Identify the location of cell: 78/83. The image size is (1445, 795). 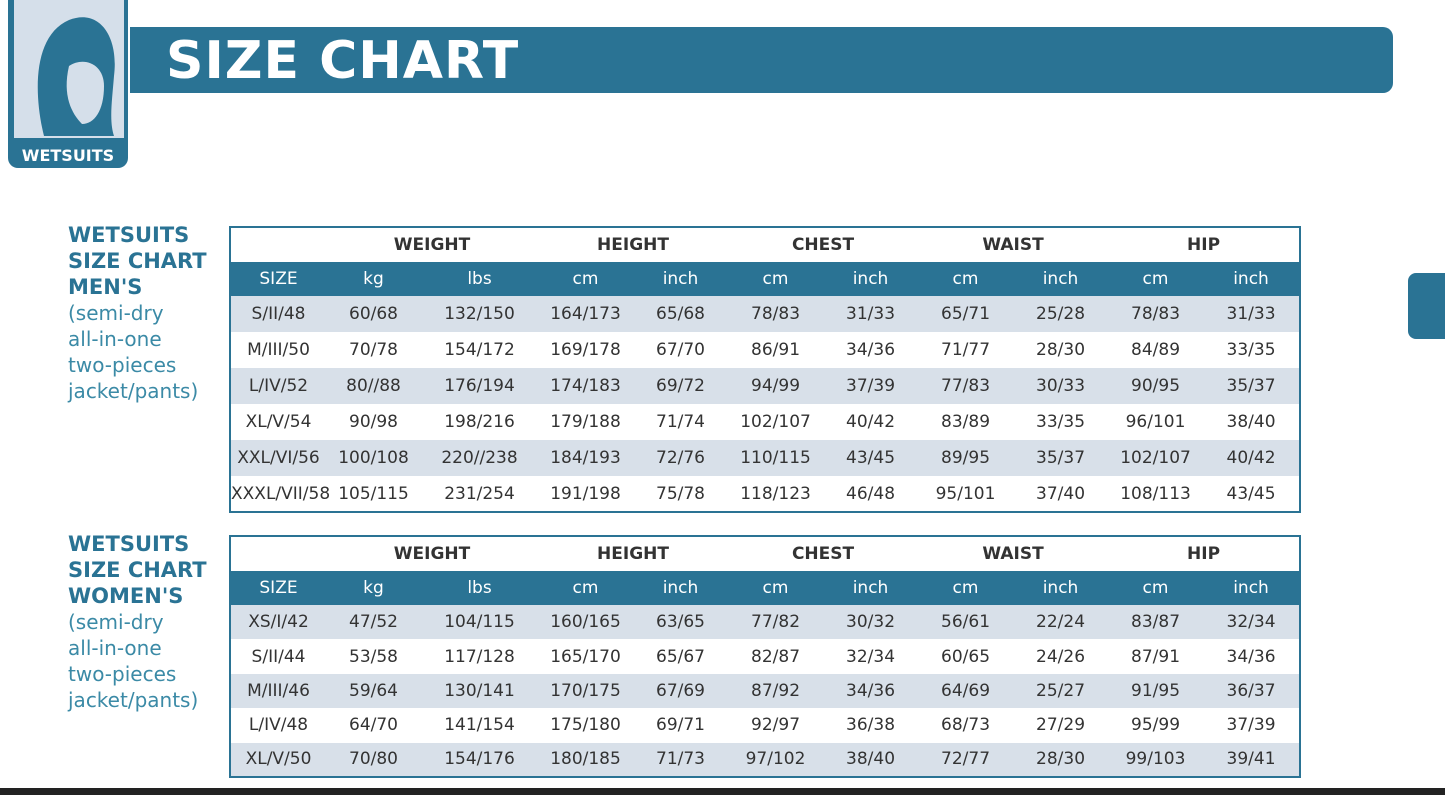
(1156, 314).